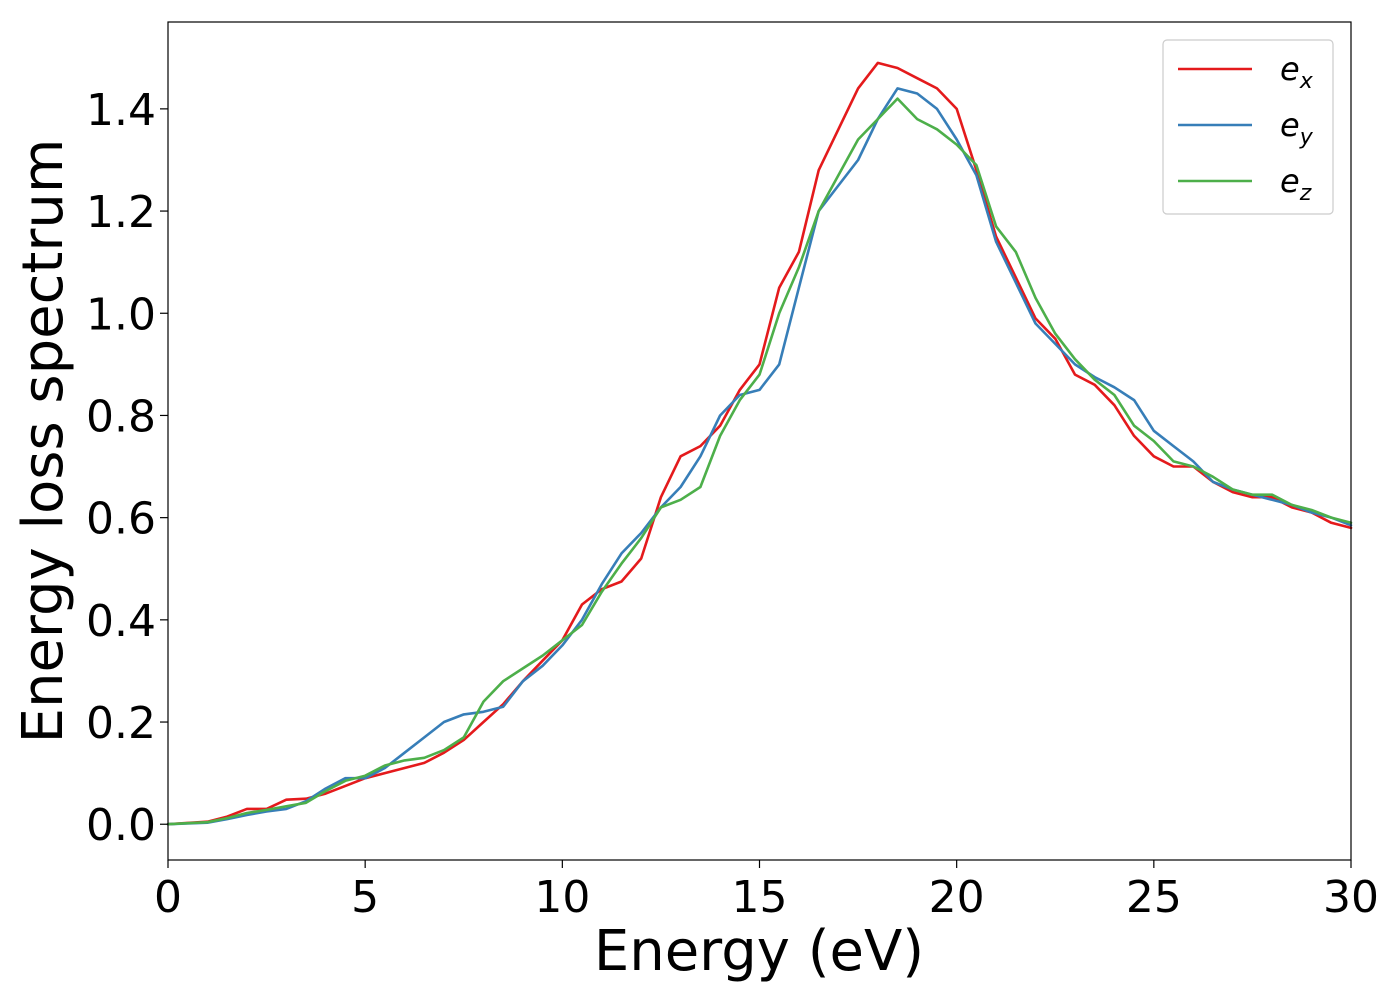 The width and height of the screenshot is (1400, 1000). What do you see at coordinates (127, 468) in the screenshot?
I see `y-axis: 0.0 0.2 0.4 0.6 0.8 1.0 1.2 1.4` at bounding box center [127, 468].